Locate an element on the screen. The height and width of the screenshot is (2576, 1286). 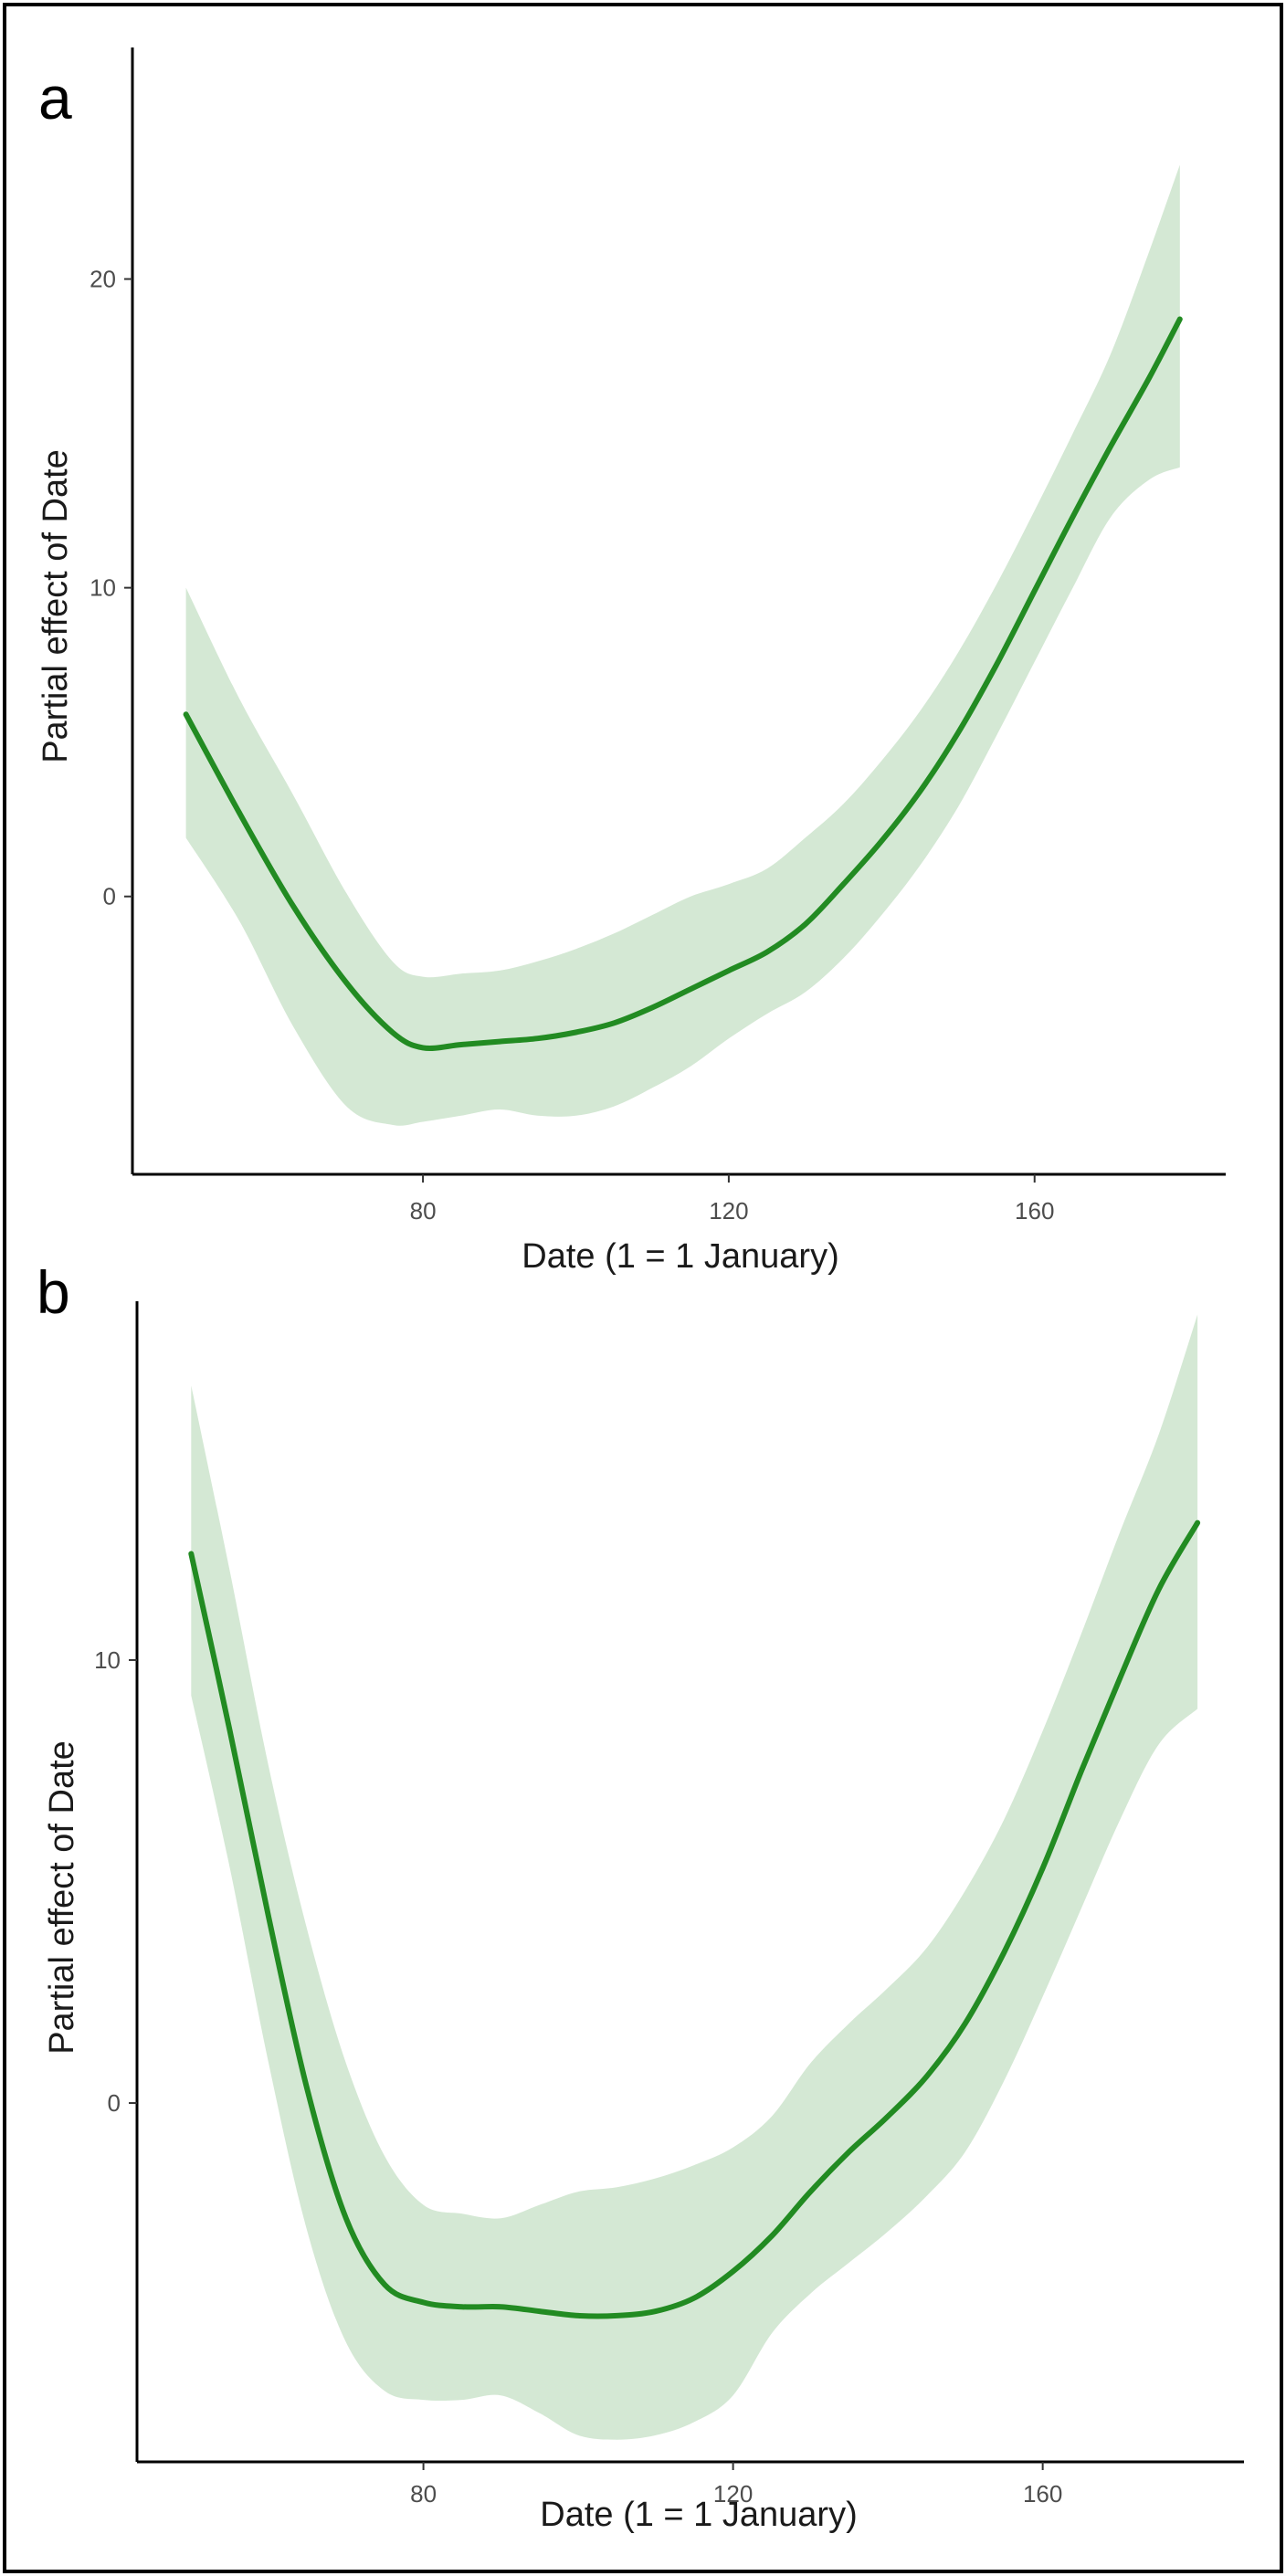
panel-a-x-tick-label: 120 is located at coordinates (728, 1211).